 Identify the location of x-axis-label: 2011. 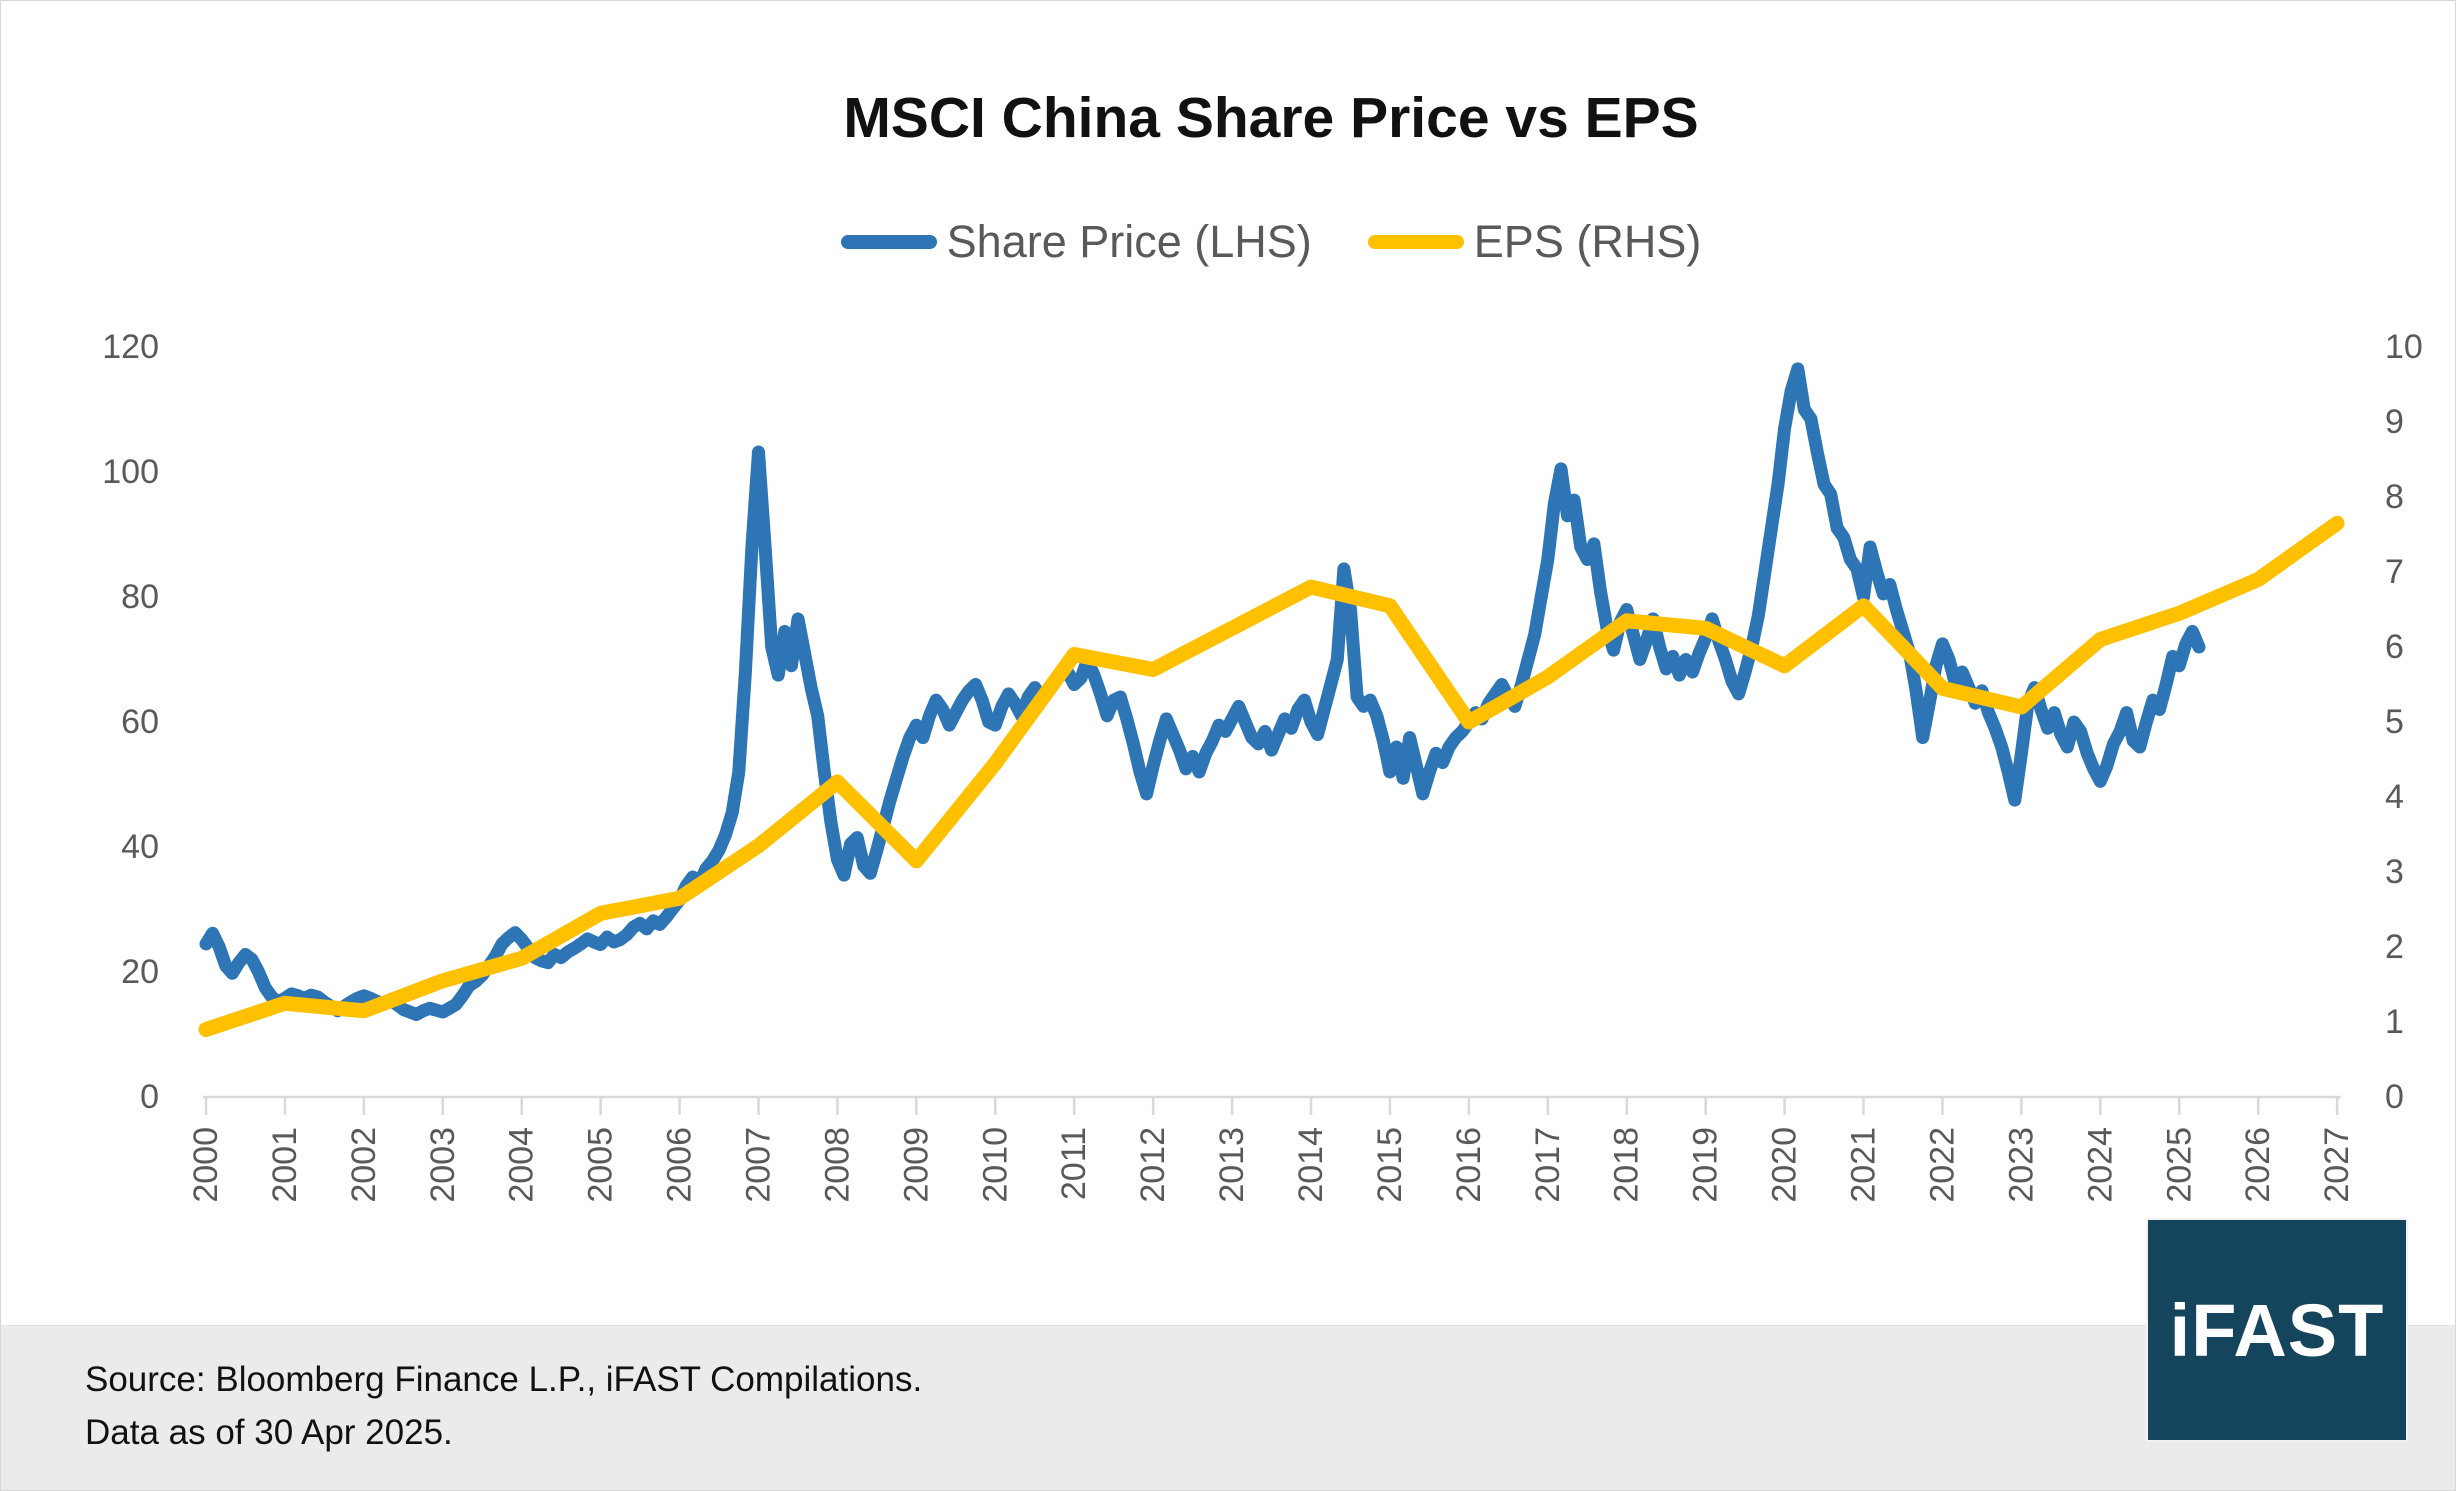
(1074, 1163).